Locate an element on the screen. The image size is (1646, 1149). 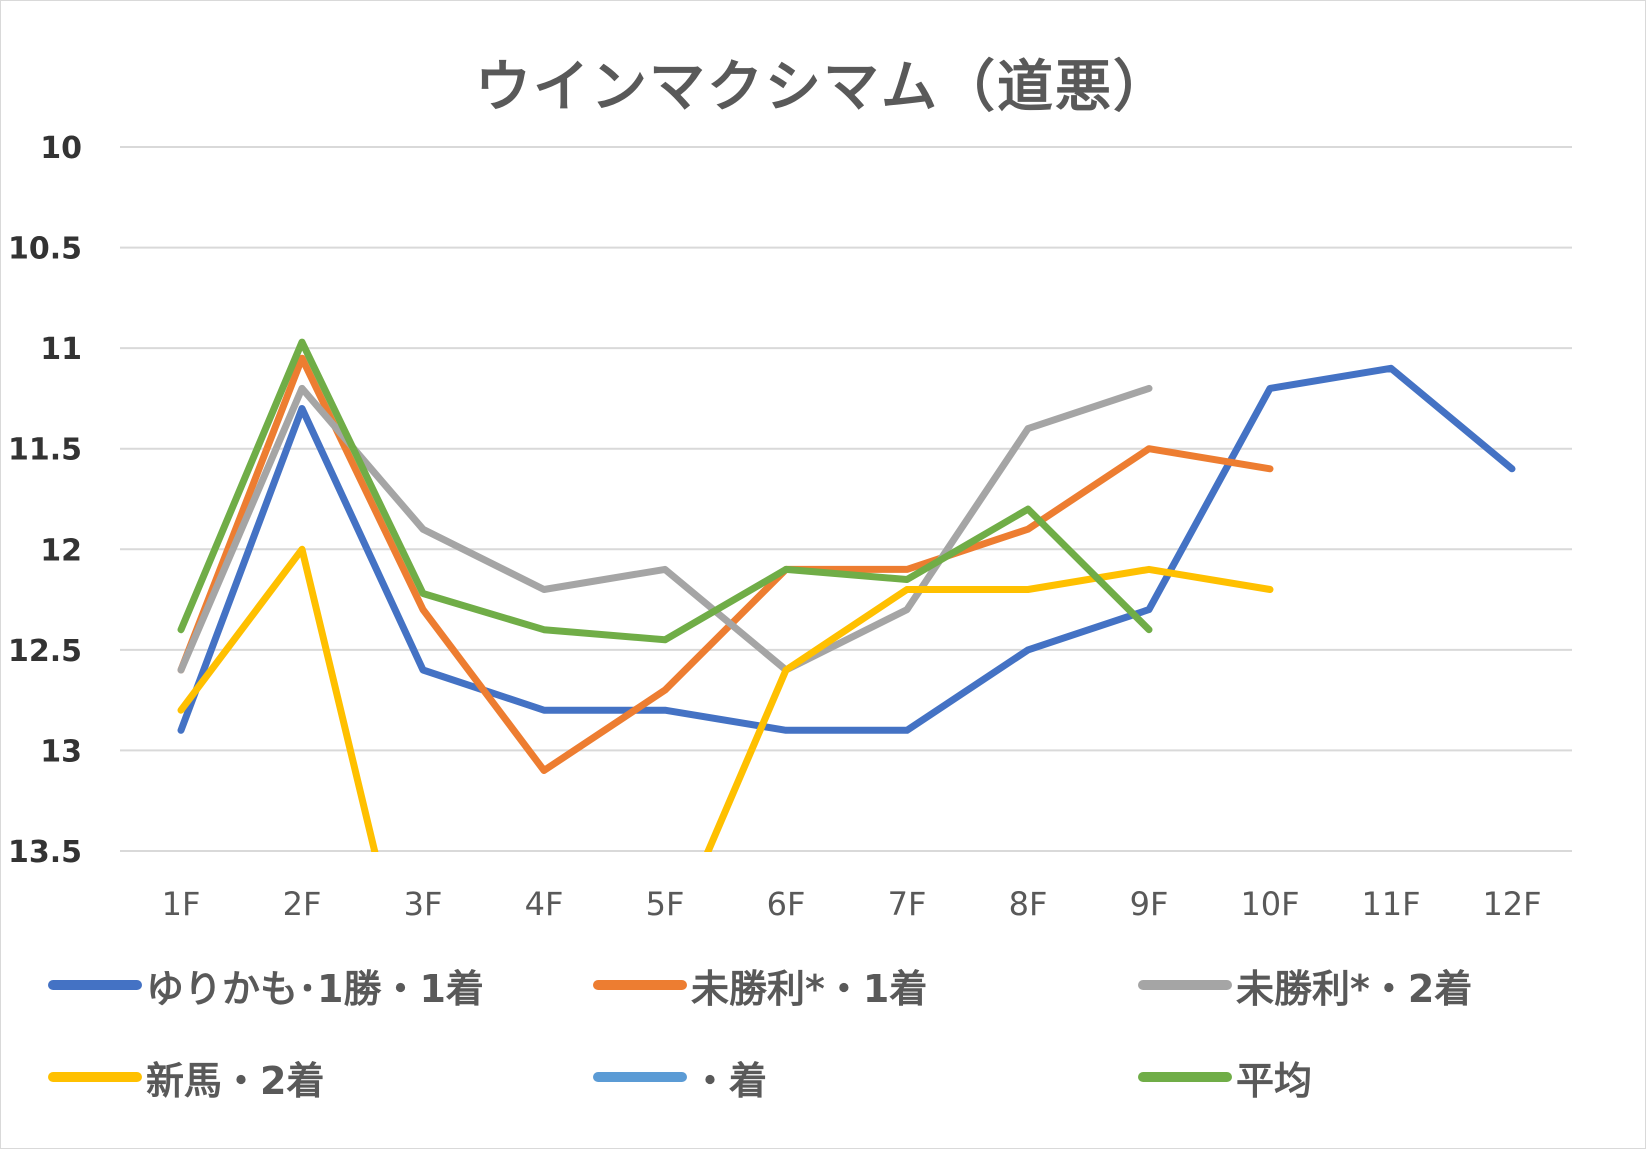
y-axis-tick-labels: 10 10.5 11 11.5 12 12.5 13 13.5 is located at coordinates (45, 500).